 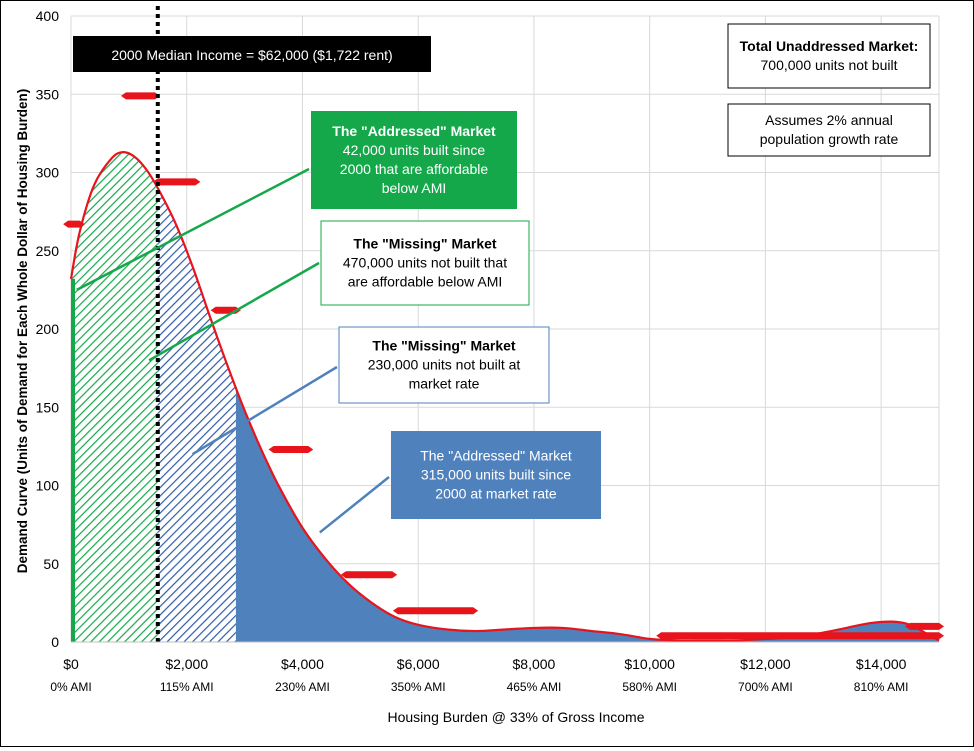 What do you see at coordinates (829, 120) in the screenshot?
I see `info-box-line: Assumes 2% annual` at bounding box center [829, 120].